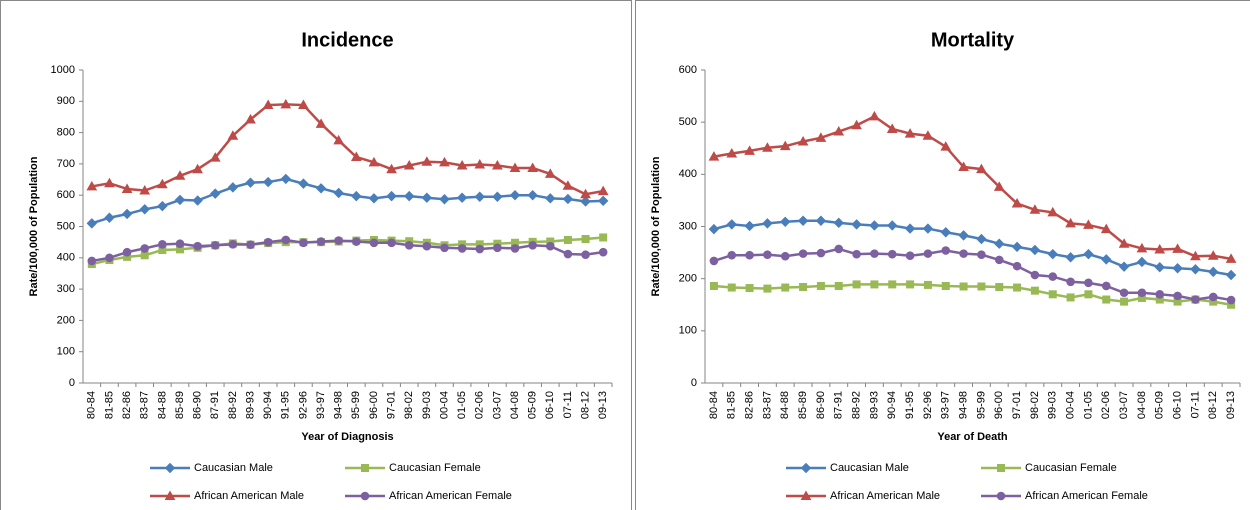 The image size is (1250, 510). I want to click on y-tick-label: 400, so click(66, 258).